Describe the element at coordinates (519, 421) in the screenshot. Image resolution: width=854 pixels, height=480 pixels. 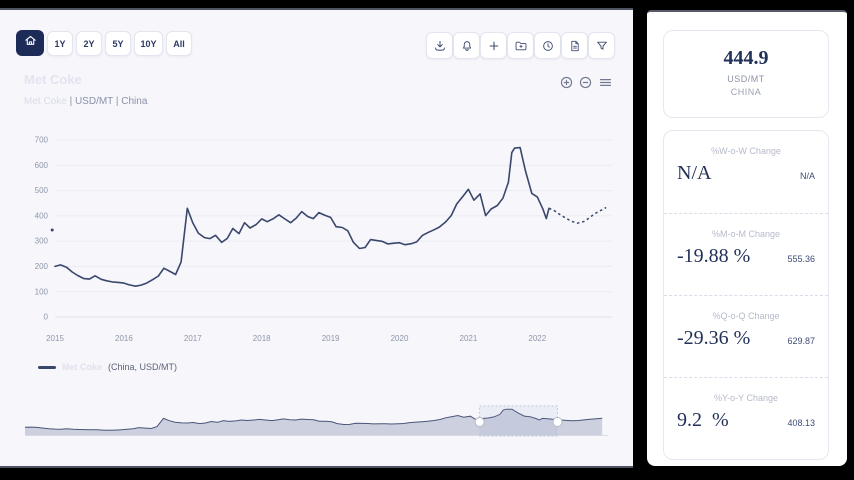
I see `navigator-selection` at that location.